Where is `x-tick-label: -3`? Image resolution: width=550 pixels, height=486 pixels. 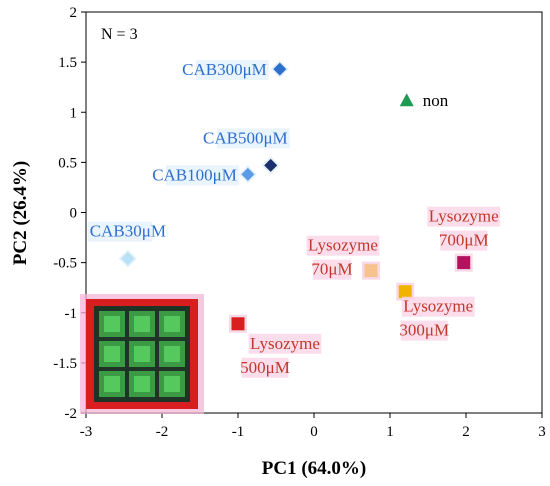
x-tick-label: -3 is located at coordinates (86, 432).